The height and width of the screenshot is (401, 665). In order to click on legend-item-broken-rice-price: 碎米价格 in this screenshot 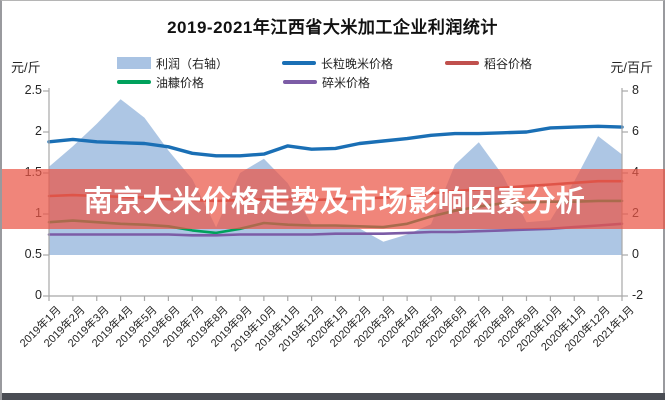, I will do `click(327, 82)`.